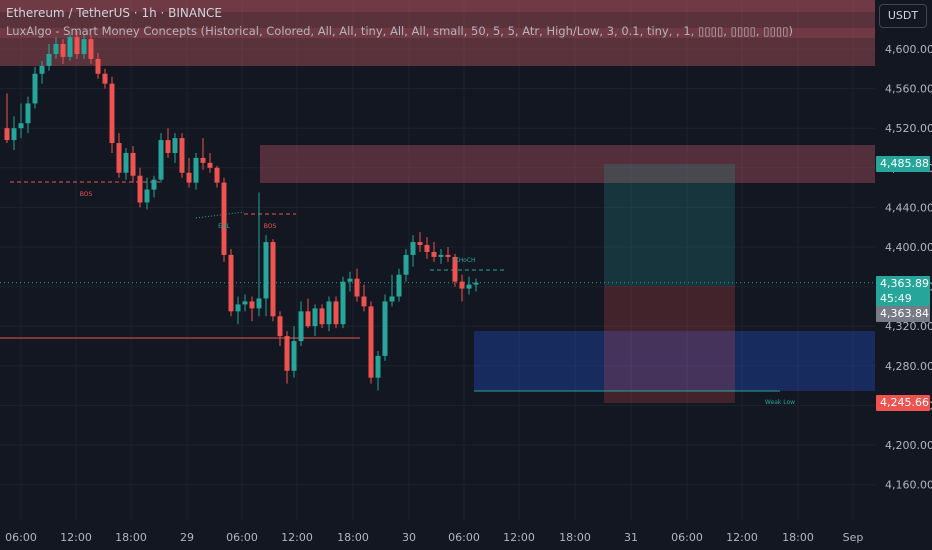 The image size is (932, 550). I want to click on price-axis-tick: 4,200.00, so click(908, 445).